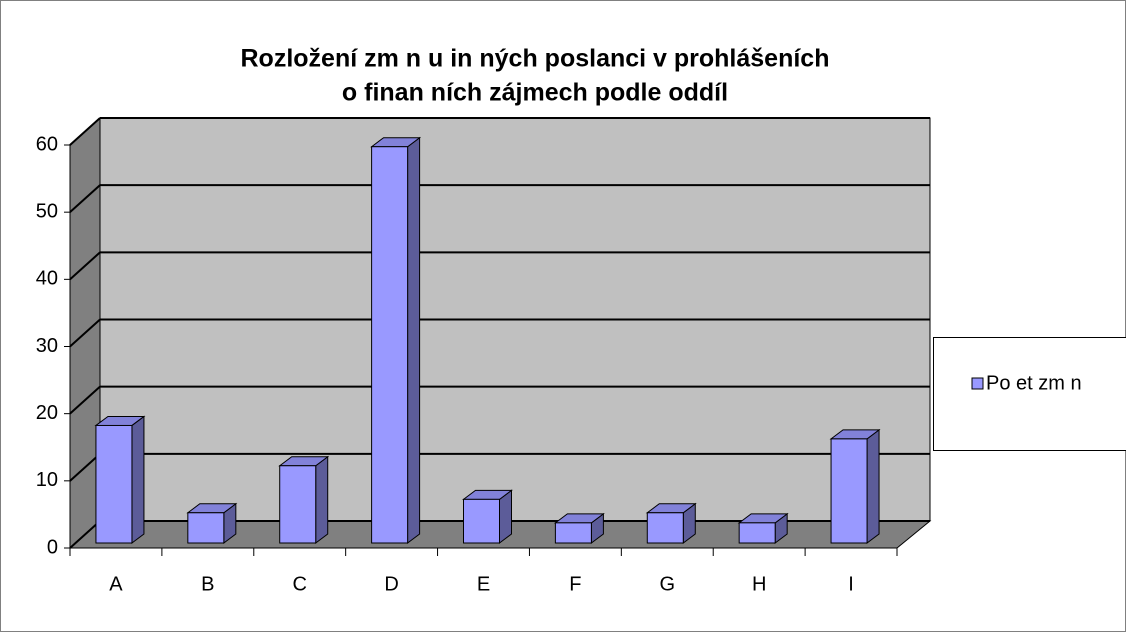  What do you see at coordinates (47, 480) in the screenshot?
I see `y-tick-label: 10` at bounding box center [47, 480].